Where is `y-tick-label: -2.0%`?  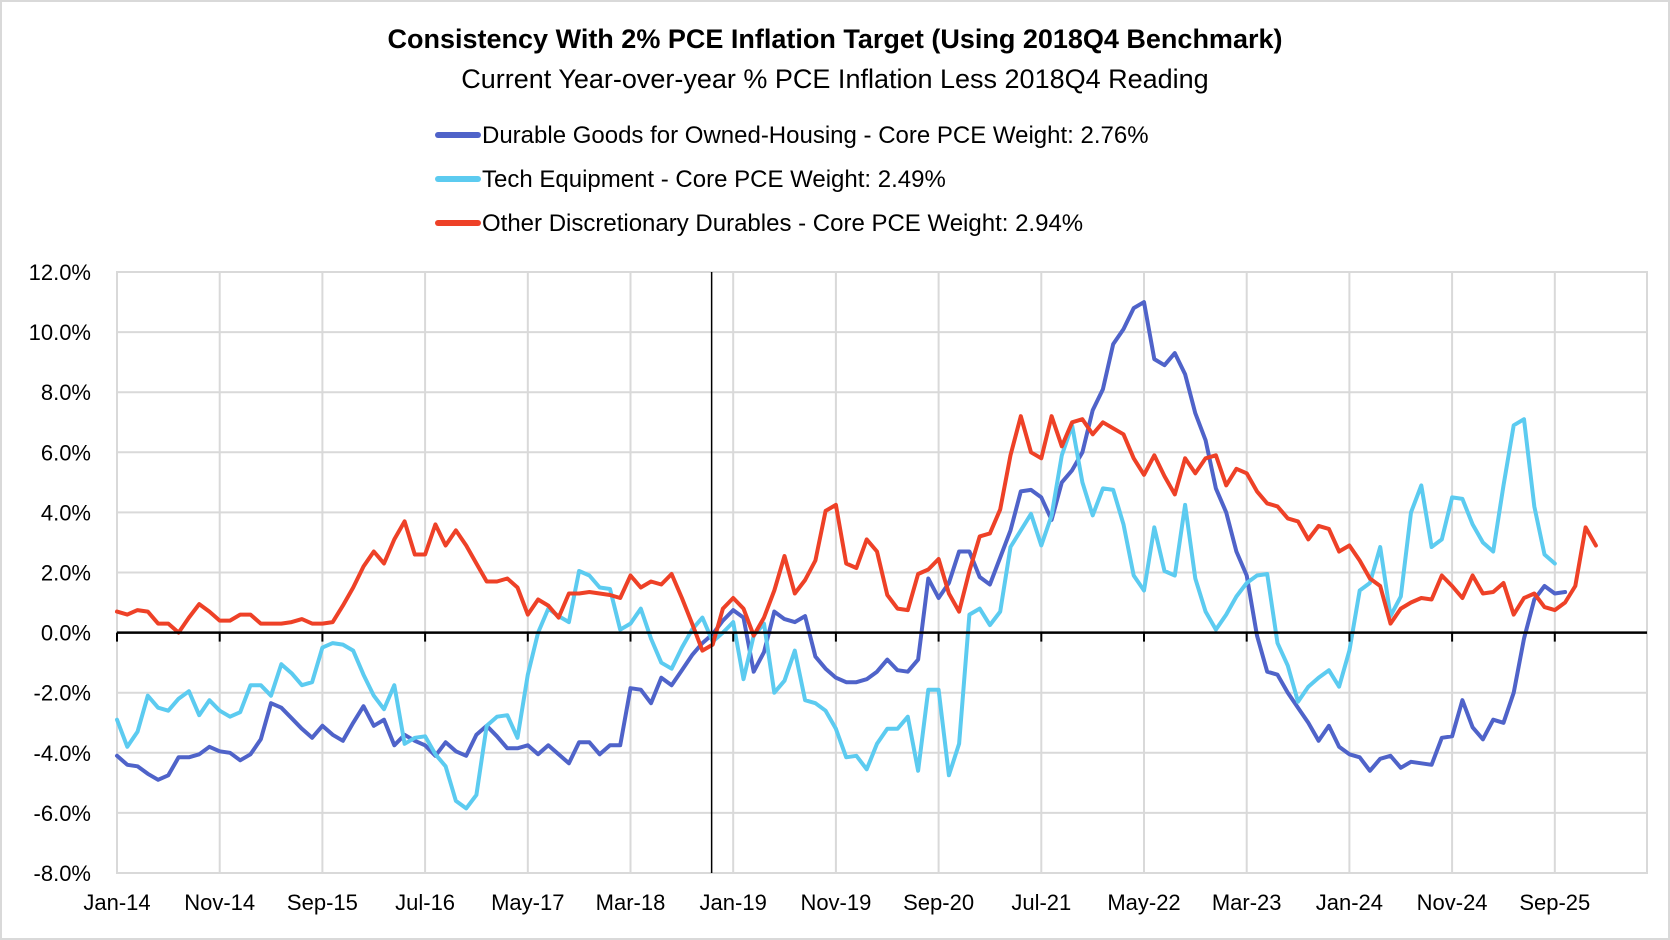
y-tick-label: -2.0% is located at coordinates (62, 693).